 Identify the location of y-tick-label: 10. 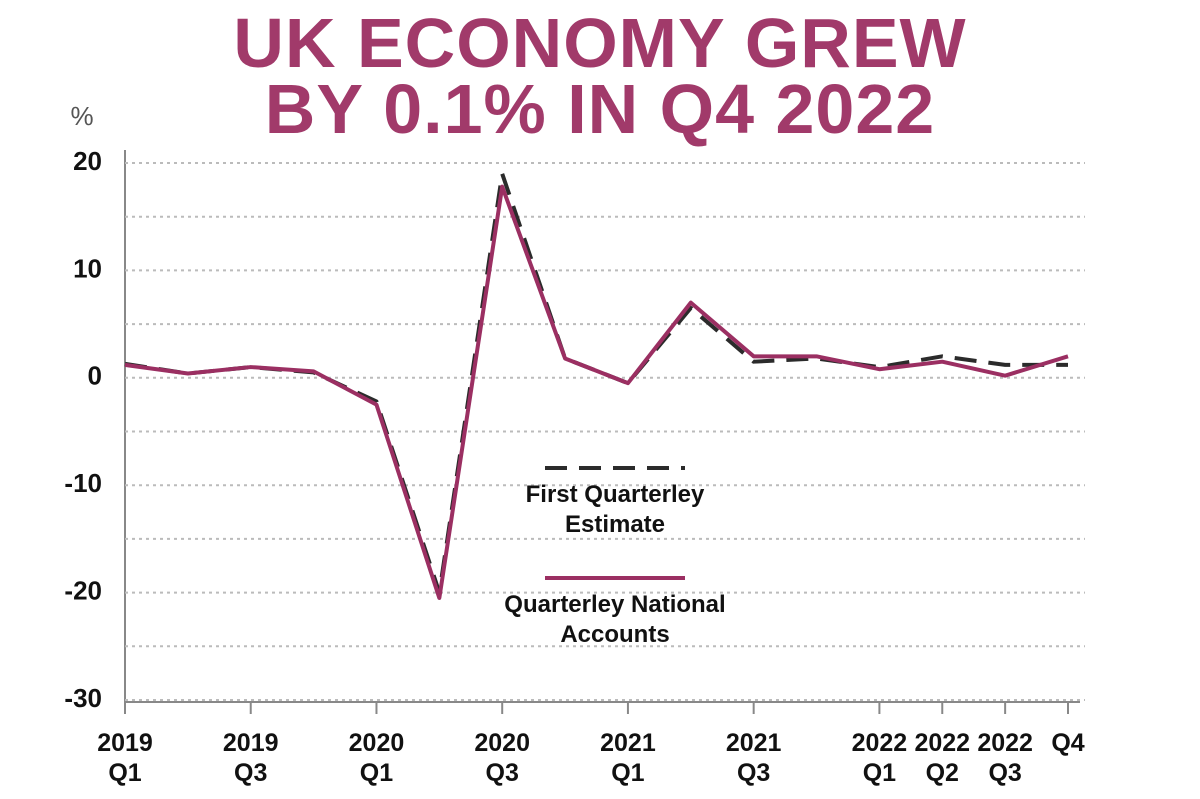
(87, 268).